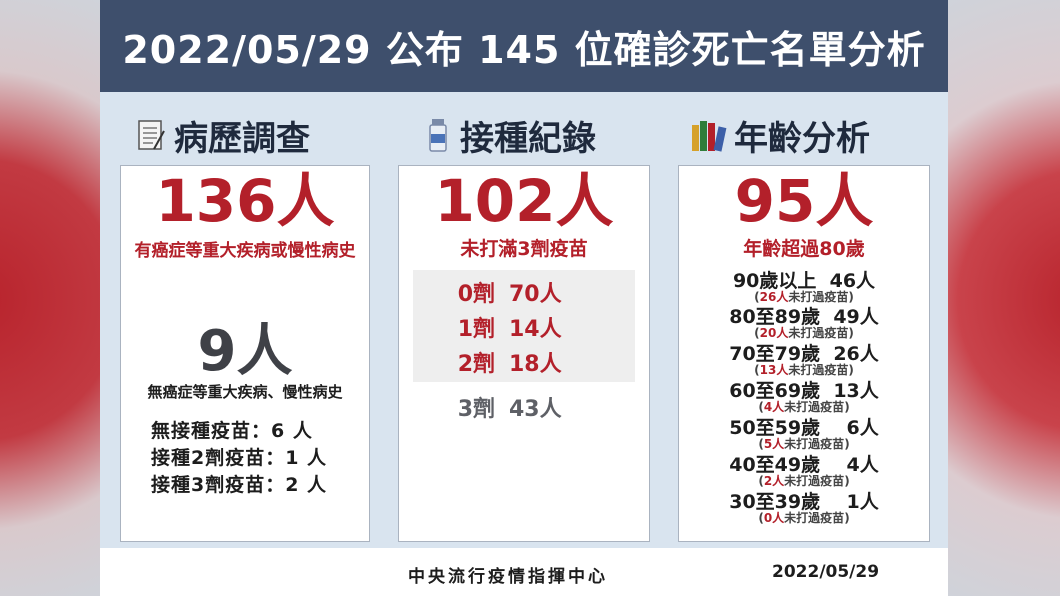  I want to click on footer-org: 中央流行疫情指揮中心, so click(508, 577).